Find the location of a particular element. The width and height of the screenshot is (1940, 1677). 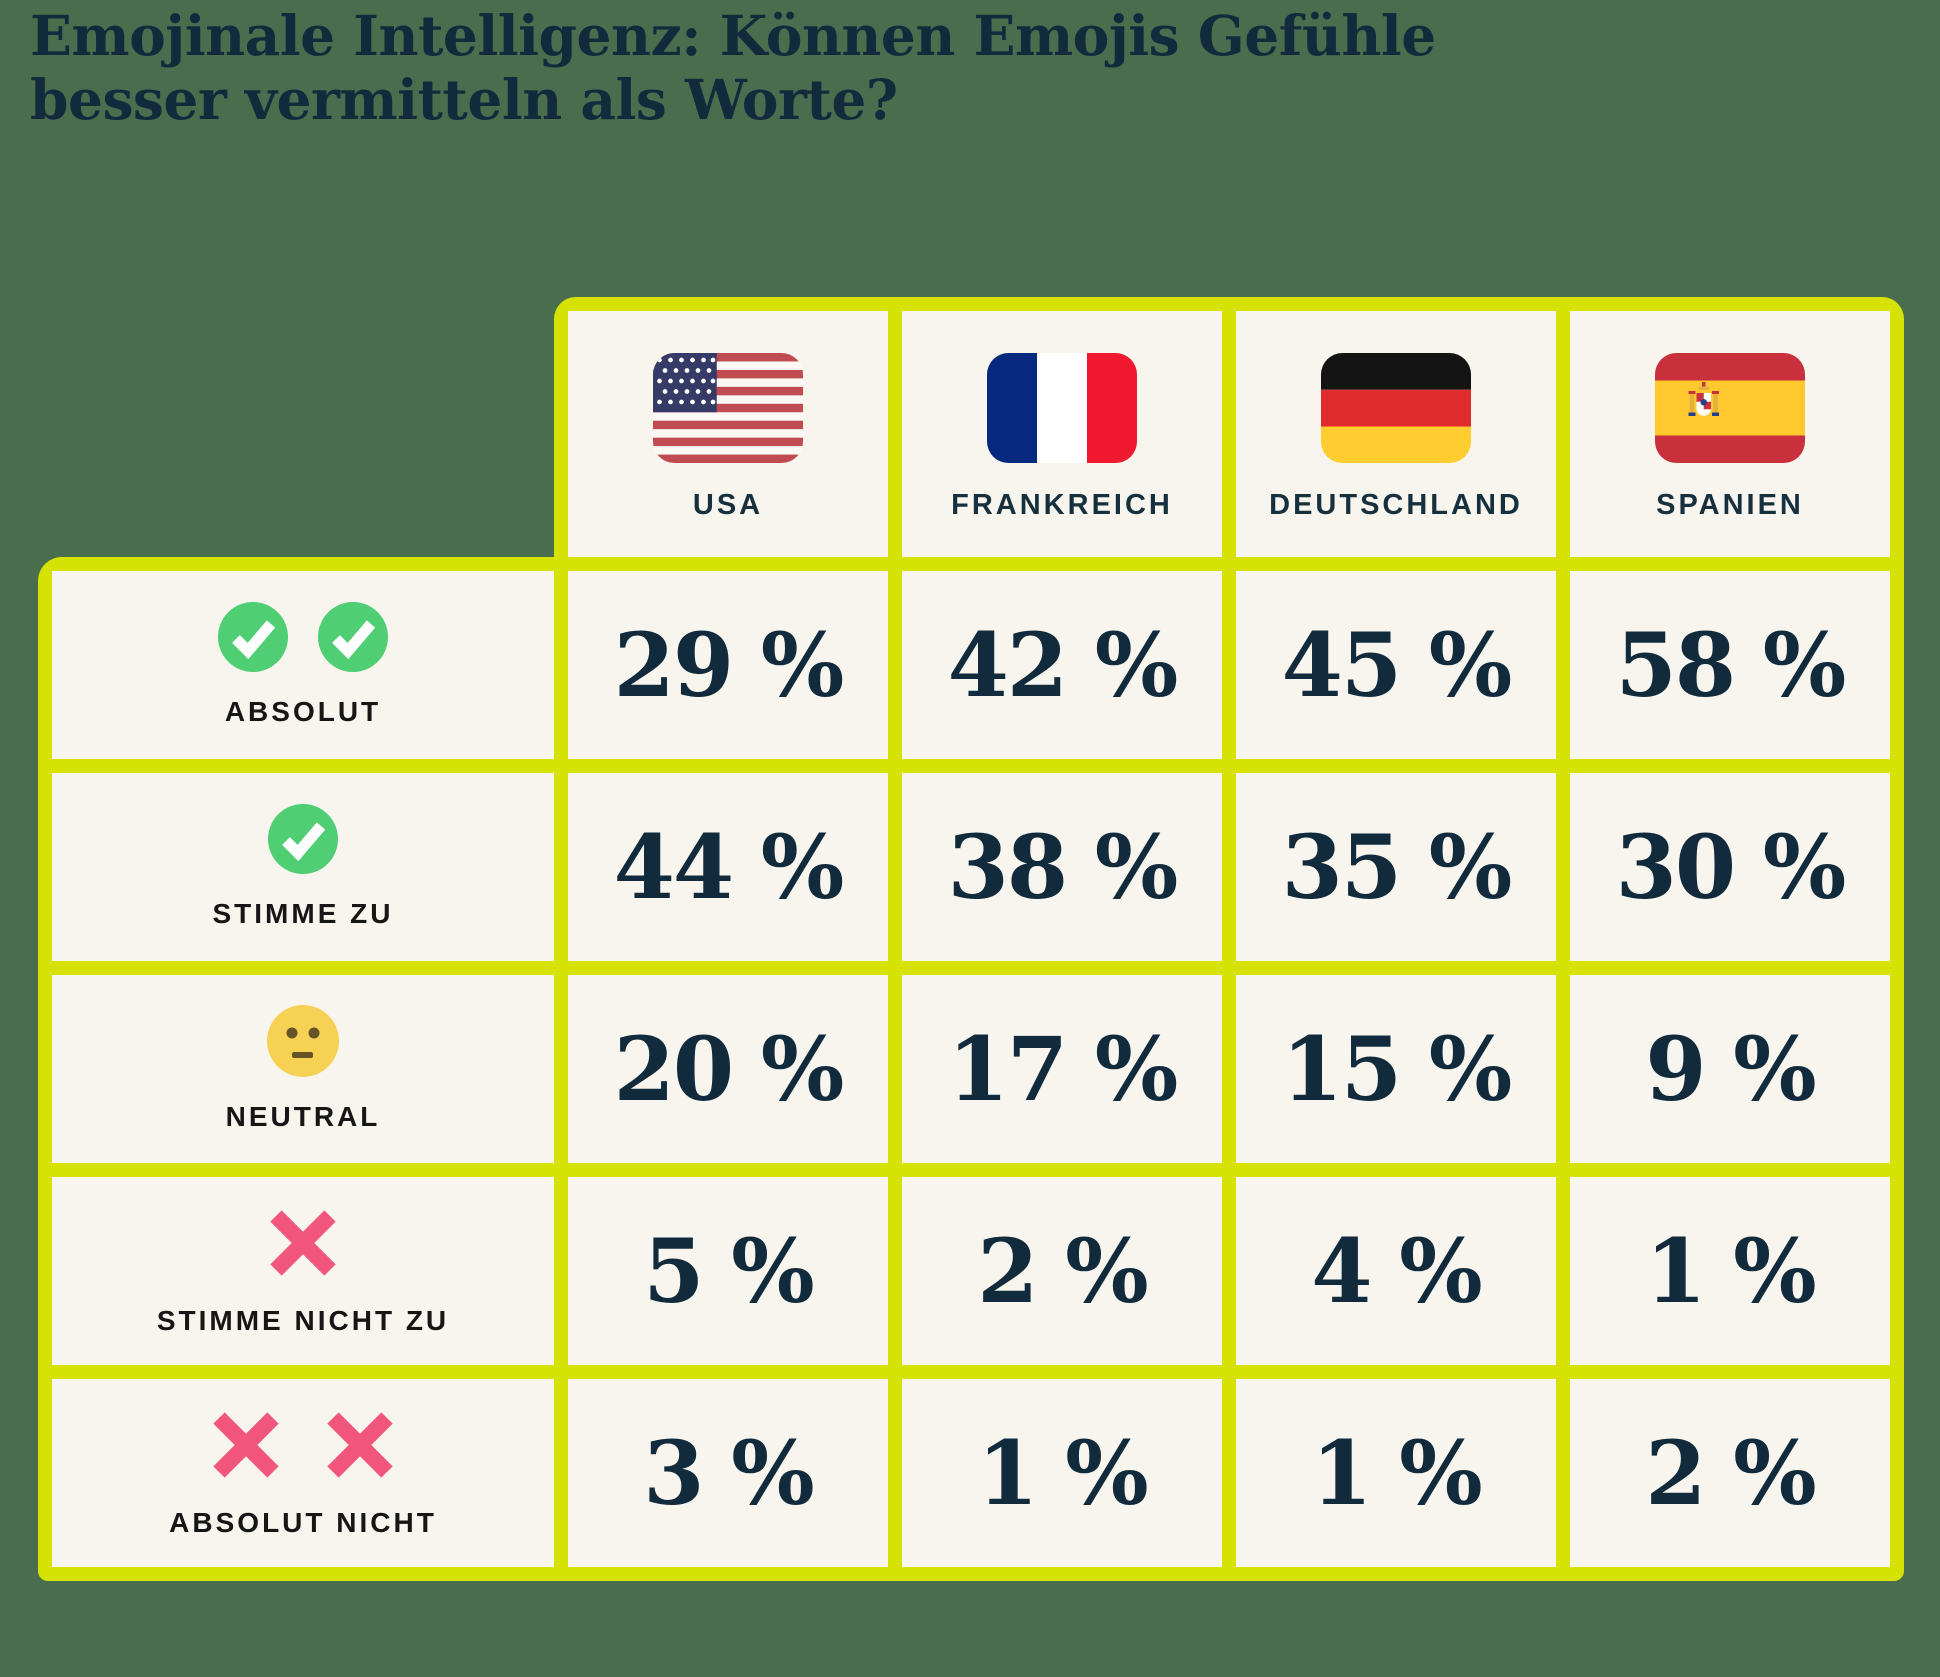

table-cell: 30 % is located at coordinates (1730, 867).